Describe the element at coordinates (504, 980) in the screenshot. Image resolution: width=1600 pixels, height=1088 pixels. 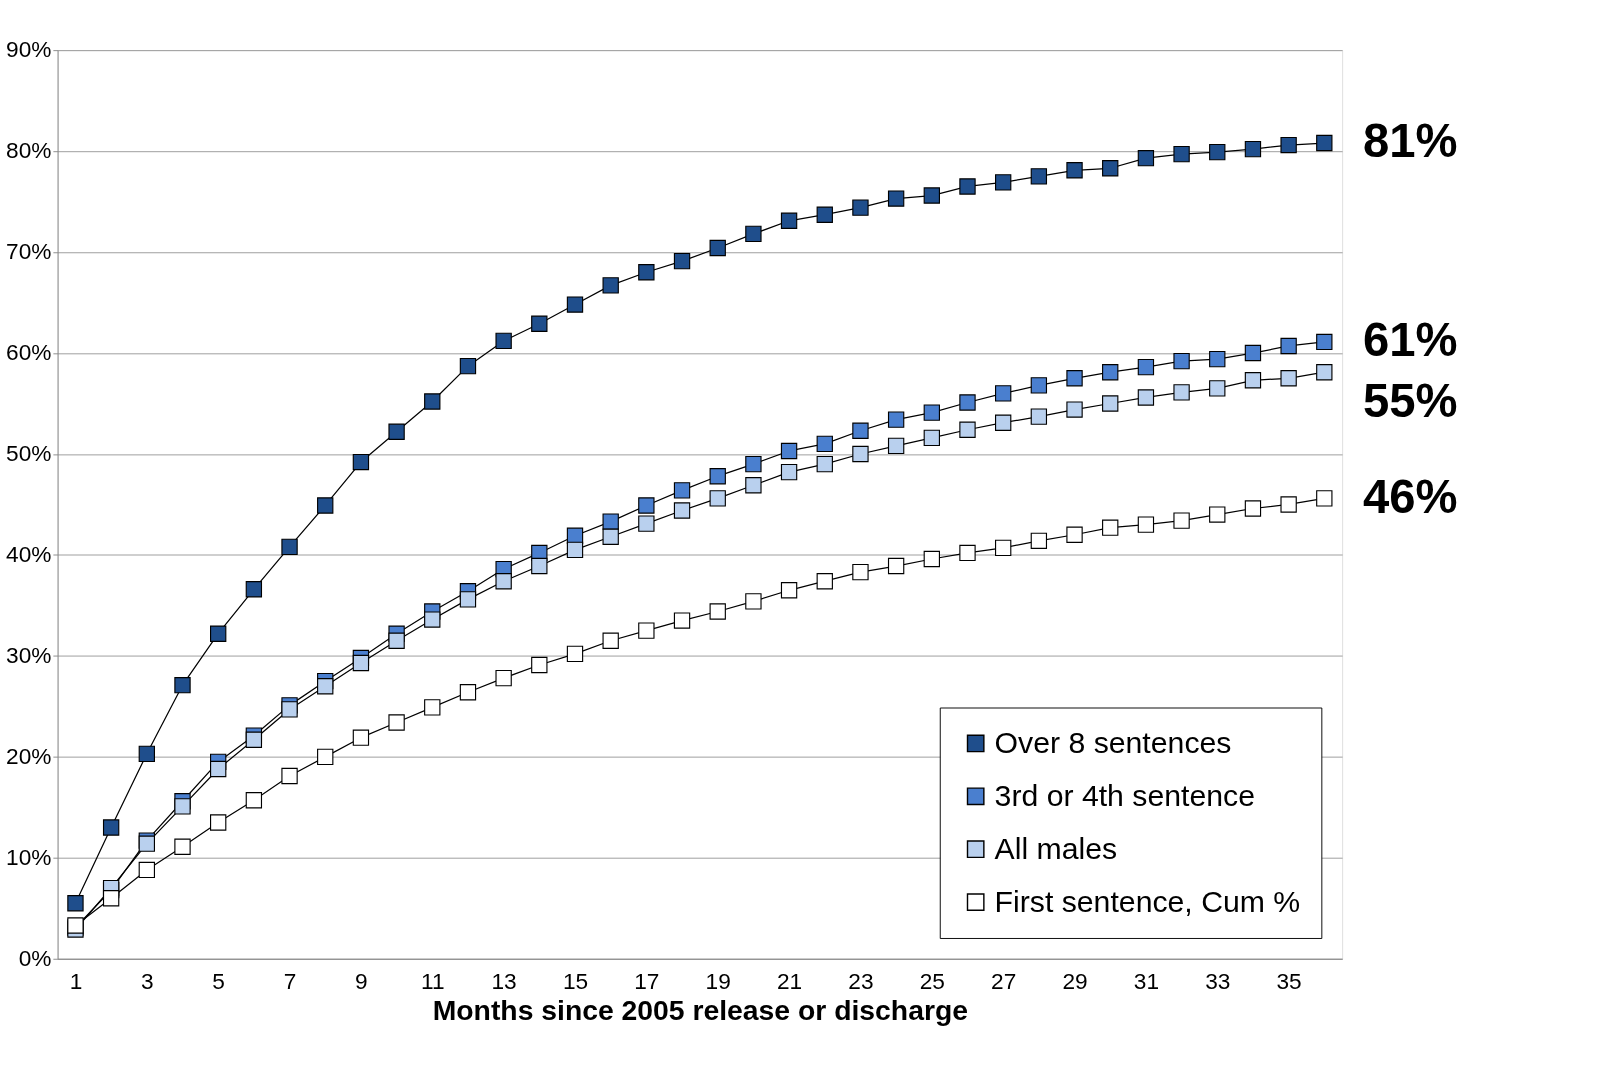
I see `x-tick-label: 13` at that location.